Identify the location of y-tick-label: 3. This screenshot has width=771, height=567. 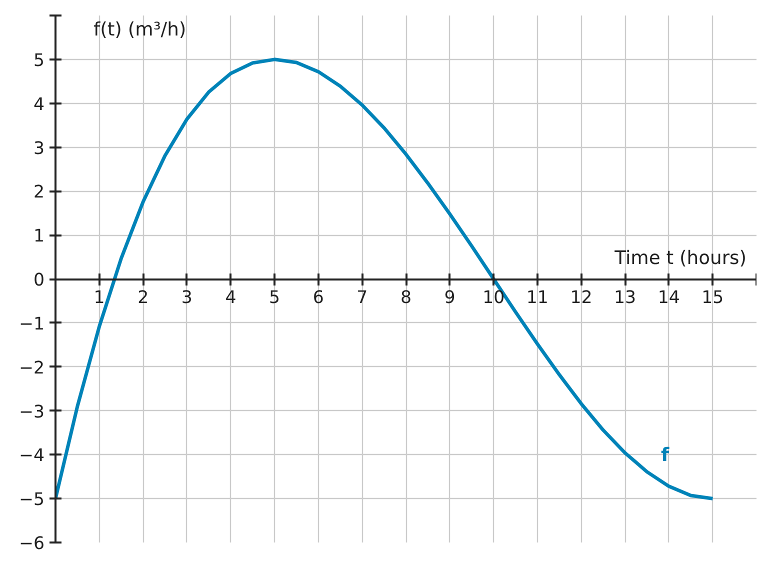
(39, 148).